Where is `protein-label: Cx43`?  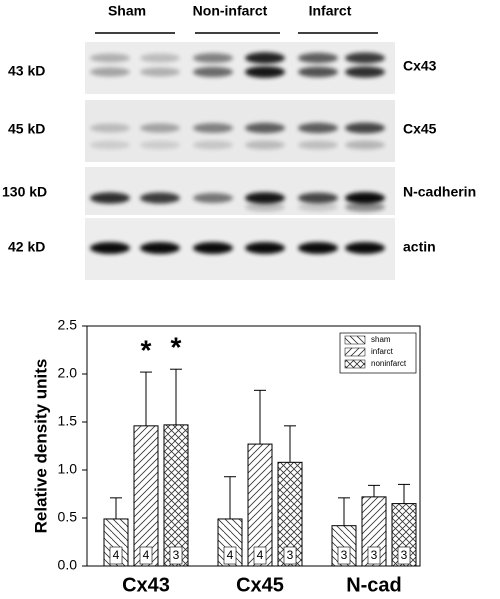 protein-label: Cx43 is located at coordinates (420, 66).